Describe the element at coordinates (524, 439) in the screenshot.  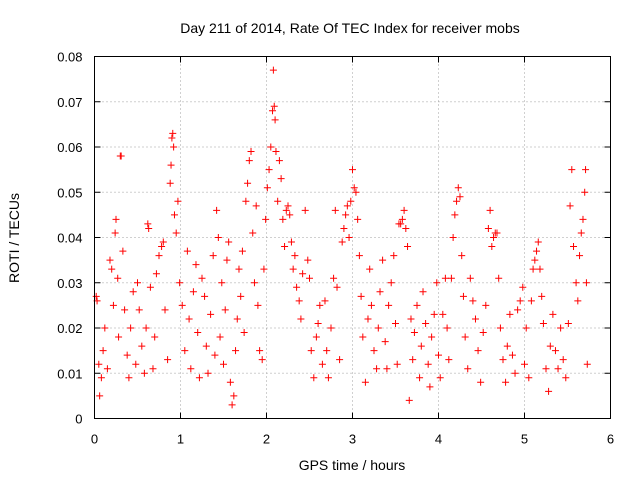
I see `x-tick-label: 5` at that location.